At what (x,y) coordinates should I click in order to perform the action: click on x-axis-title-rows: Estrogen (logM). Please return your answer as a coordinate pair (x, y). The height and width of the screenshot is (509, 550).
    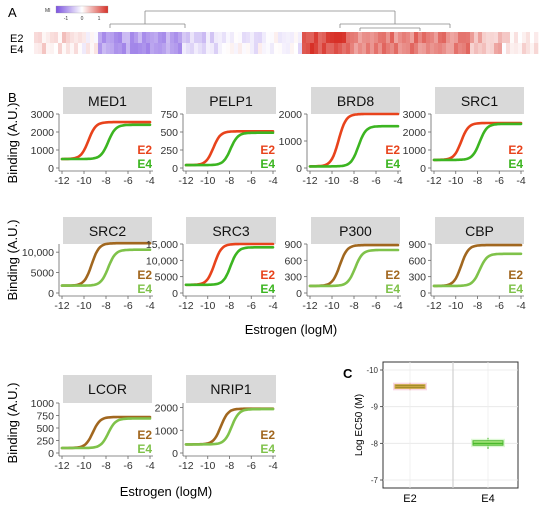
    Looking at the image, I should click on (291, 329).